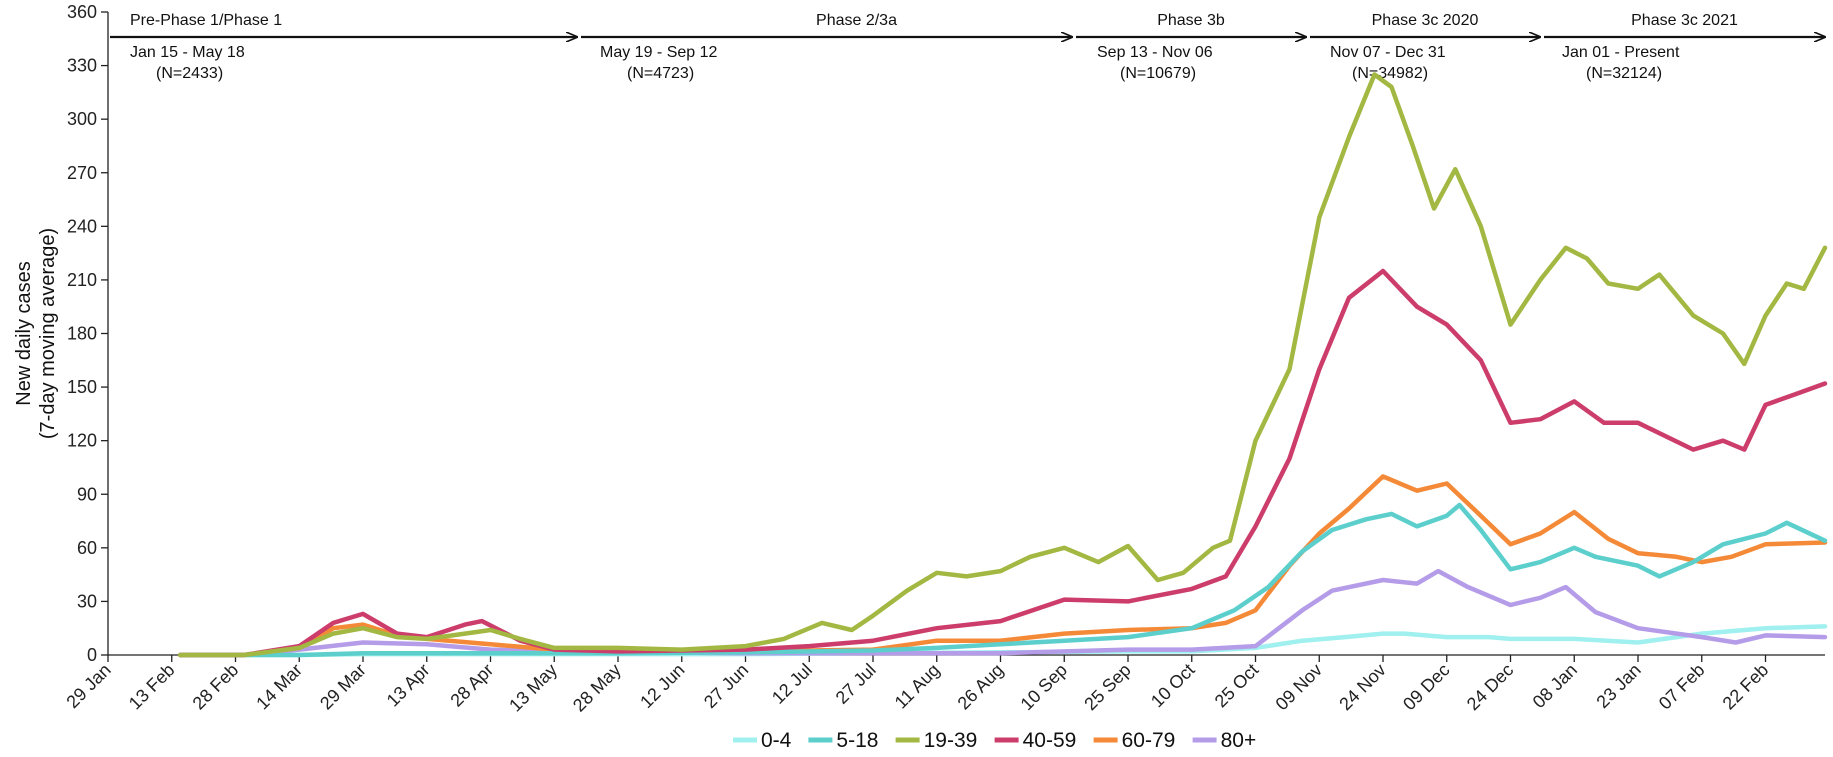 The image size is (1833, 757). I want to click on x-tick-label: 11 Aug, so click(917, 686).